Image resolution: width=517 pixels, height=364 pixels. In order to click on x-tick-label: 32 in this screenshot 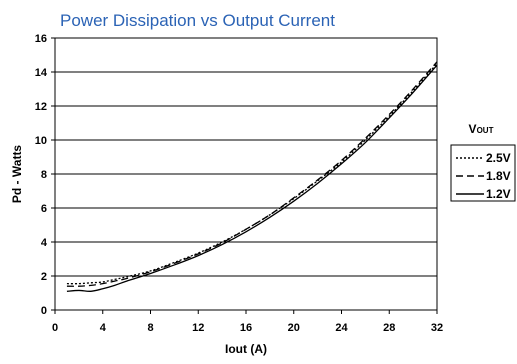, I will do `click(437, 328)`.